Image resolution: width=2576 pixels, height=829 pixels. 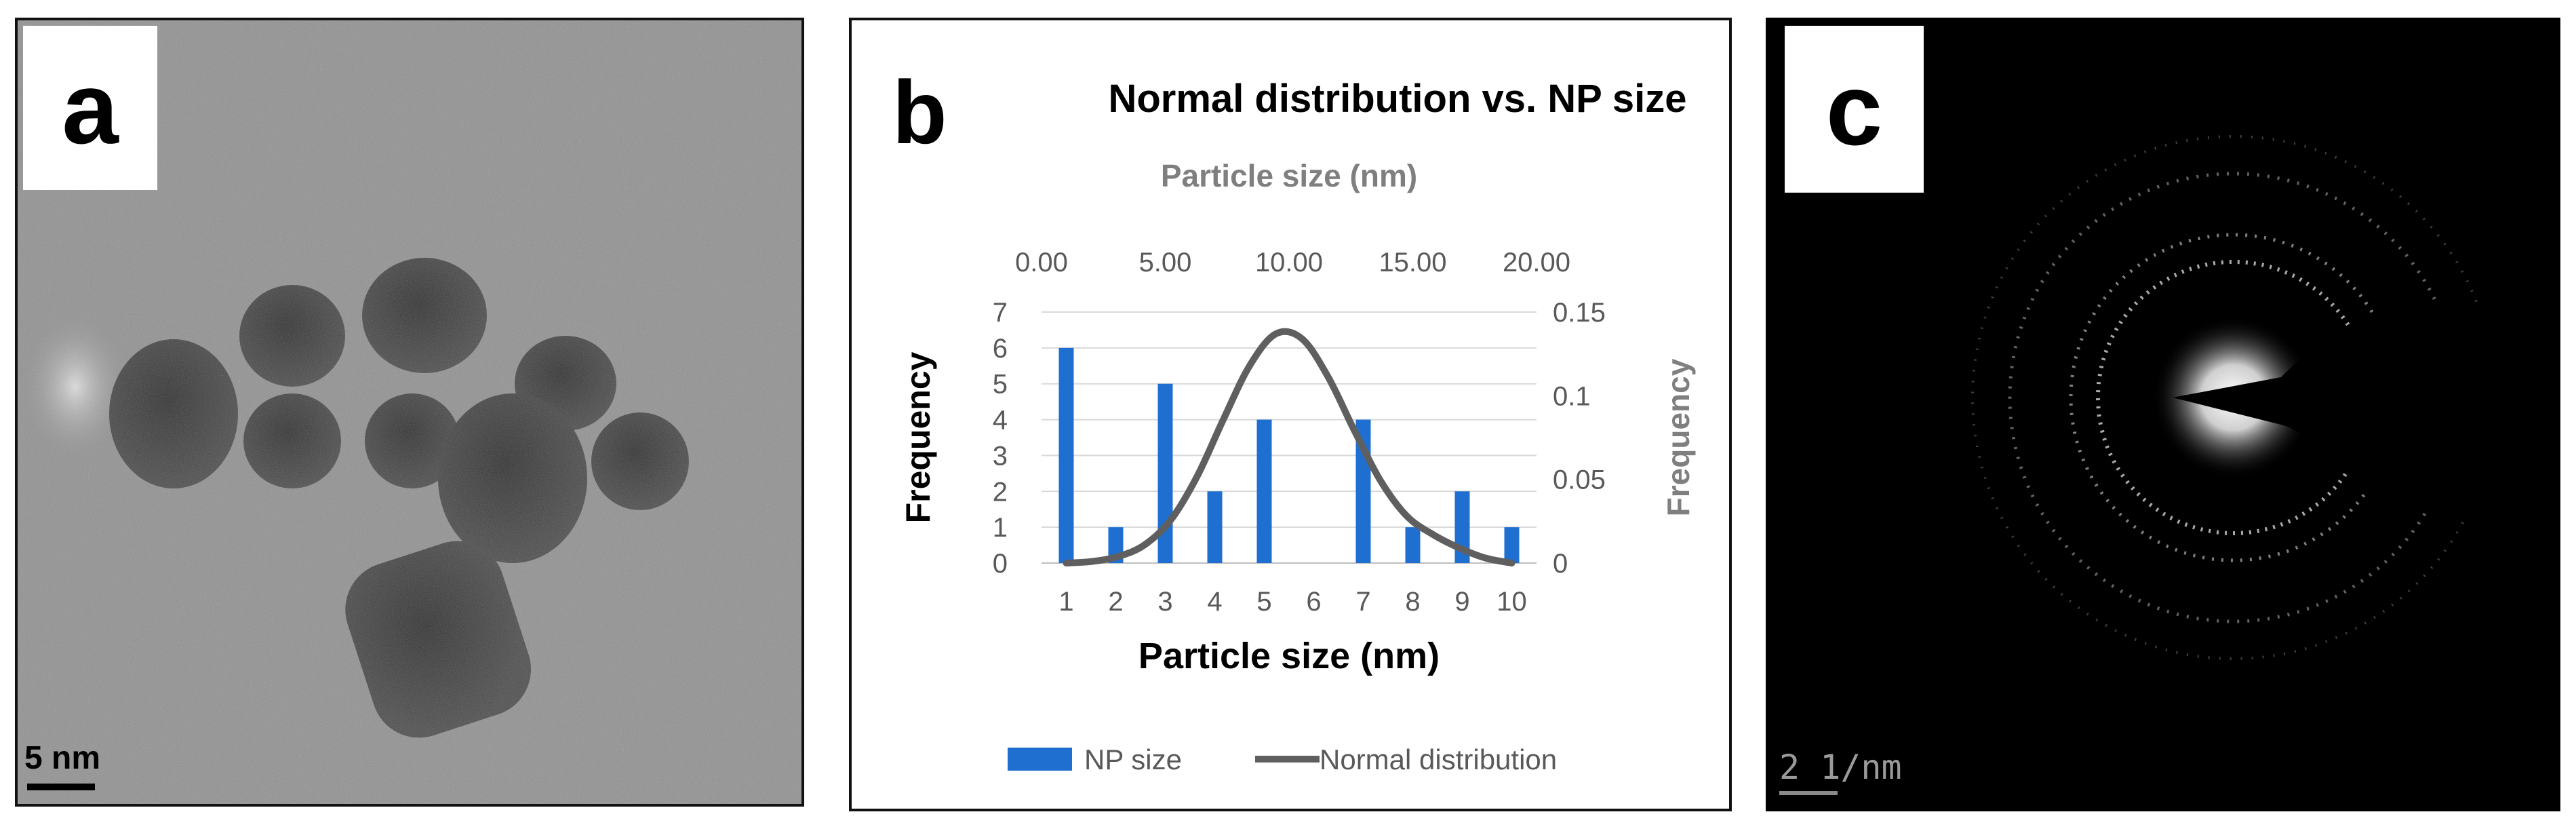 I want to click on x-tick-label: 10, so click(x=1512, y=602).